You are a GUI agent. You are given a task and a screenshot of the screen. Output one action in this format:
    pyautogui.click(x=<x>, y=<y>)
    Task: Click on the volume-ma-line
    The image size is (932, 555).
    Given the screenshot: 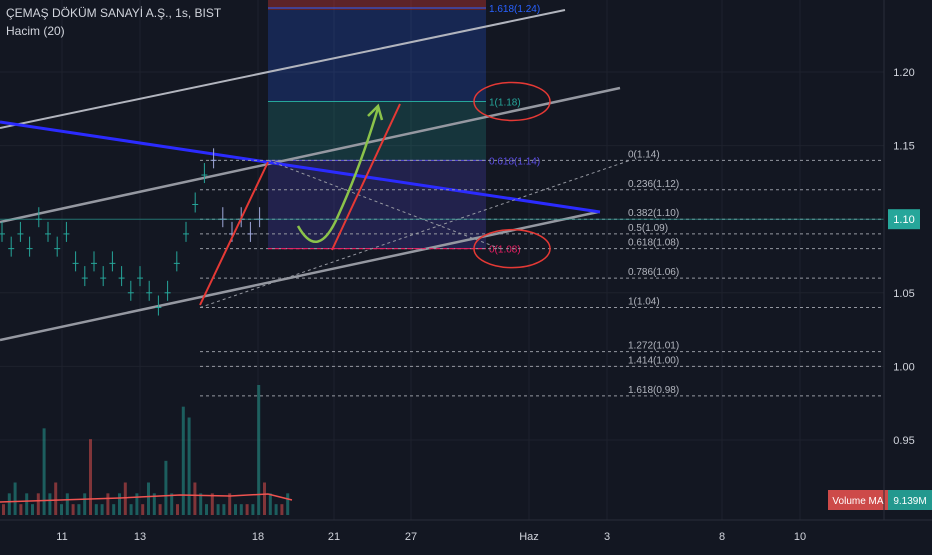 What is the action you would take?
    pyautogui.click(x=146, y=498)
    